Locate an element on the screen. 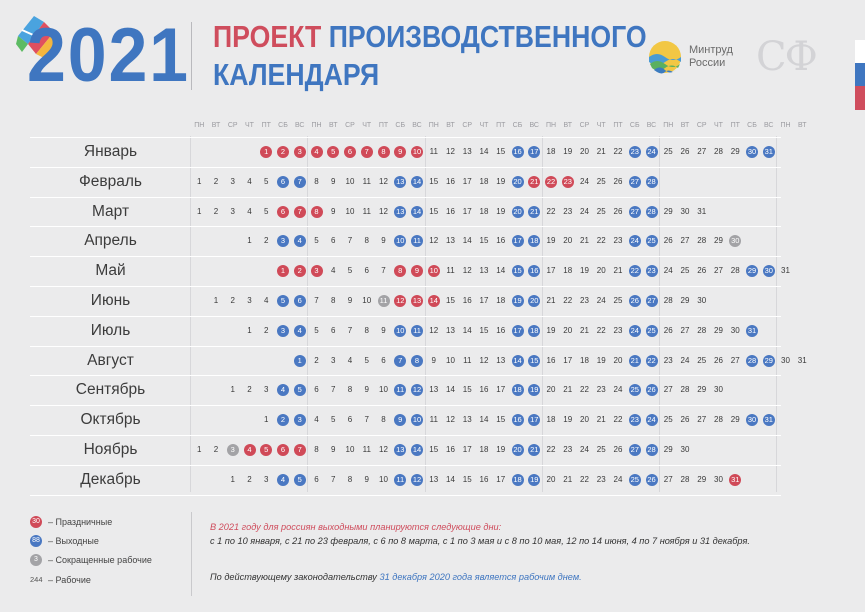 The height and width of the screenshot is (612, 865). day-holiday: 7 is located at coordinates (299, 211).